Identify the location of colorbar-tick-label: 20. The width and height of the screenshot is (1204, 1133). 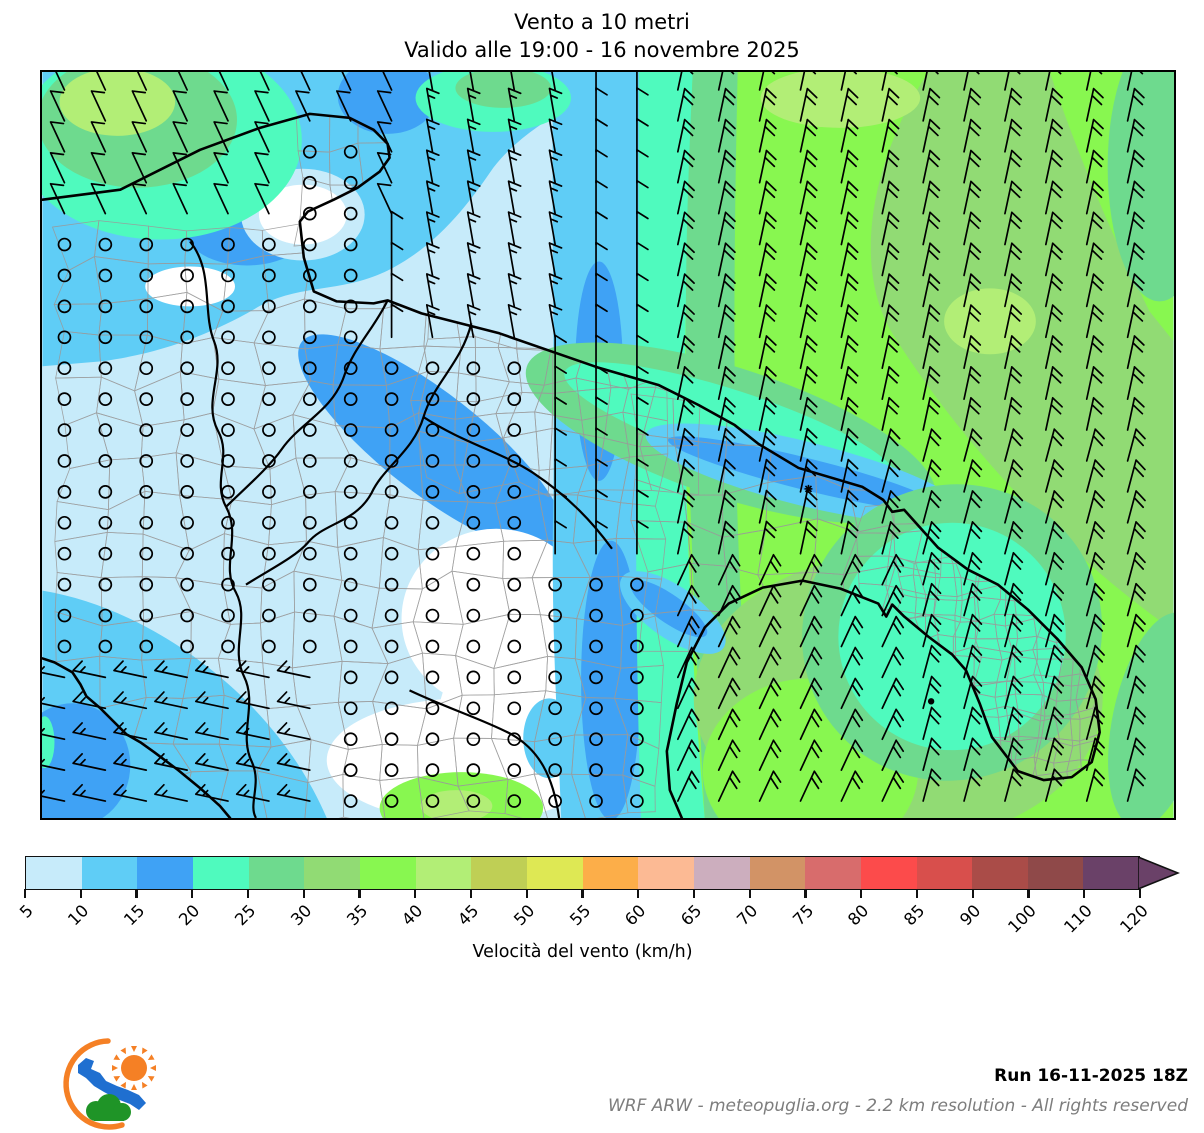
(189, 915).